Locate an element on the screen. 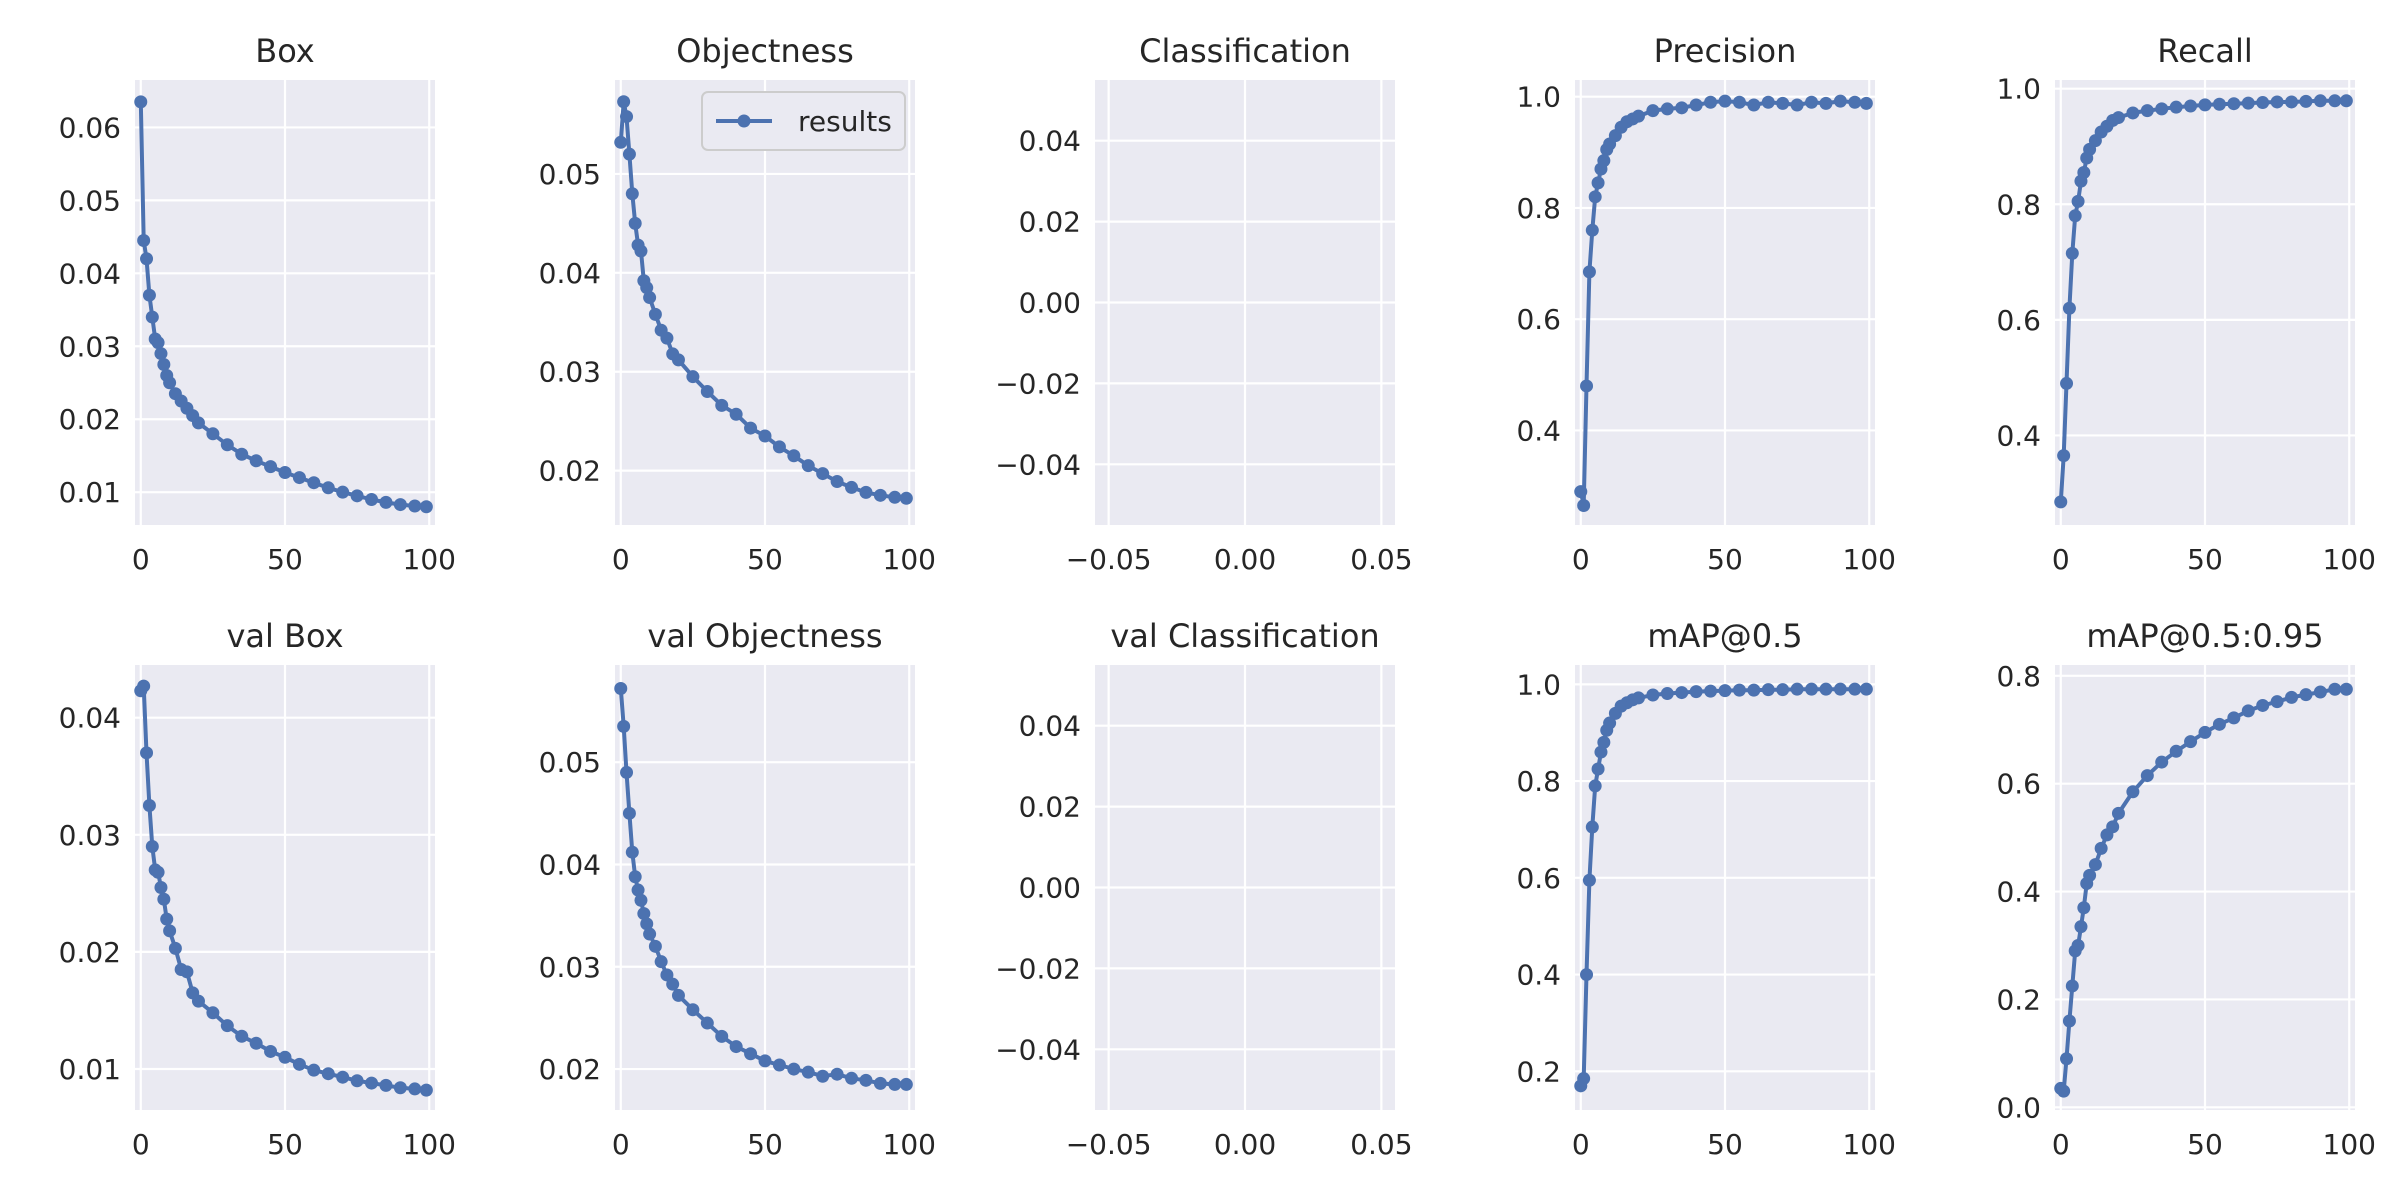 The height and width of the screenshot is (1200, 2400). panel-precision: 0 50 100 0.4 0.6 0.8 1.0 Precision is located at coordinates (1705, 304).